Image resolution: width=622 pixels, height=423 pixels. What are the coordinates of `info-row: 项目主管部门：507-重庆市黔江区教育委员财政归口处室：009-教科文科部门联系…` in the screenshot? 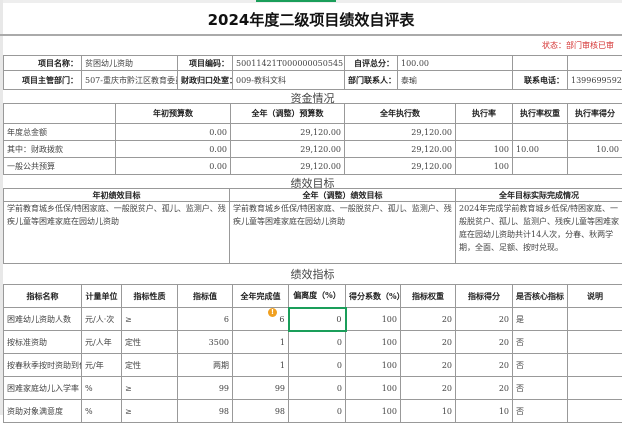 It's located at (313, 80).